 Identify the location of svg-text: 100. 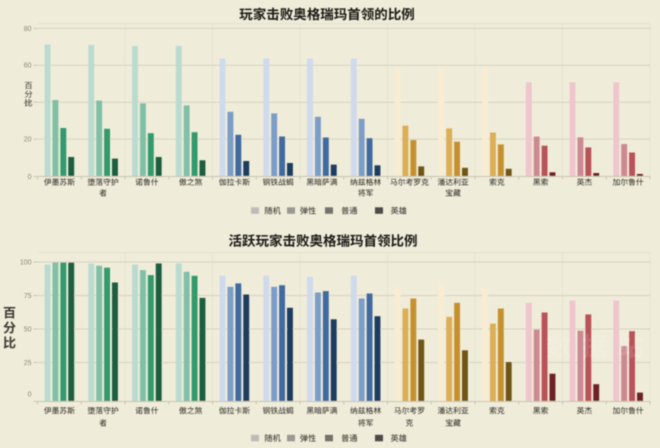
(26, 262).